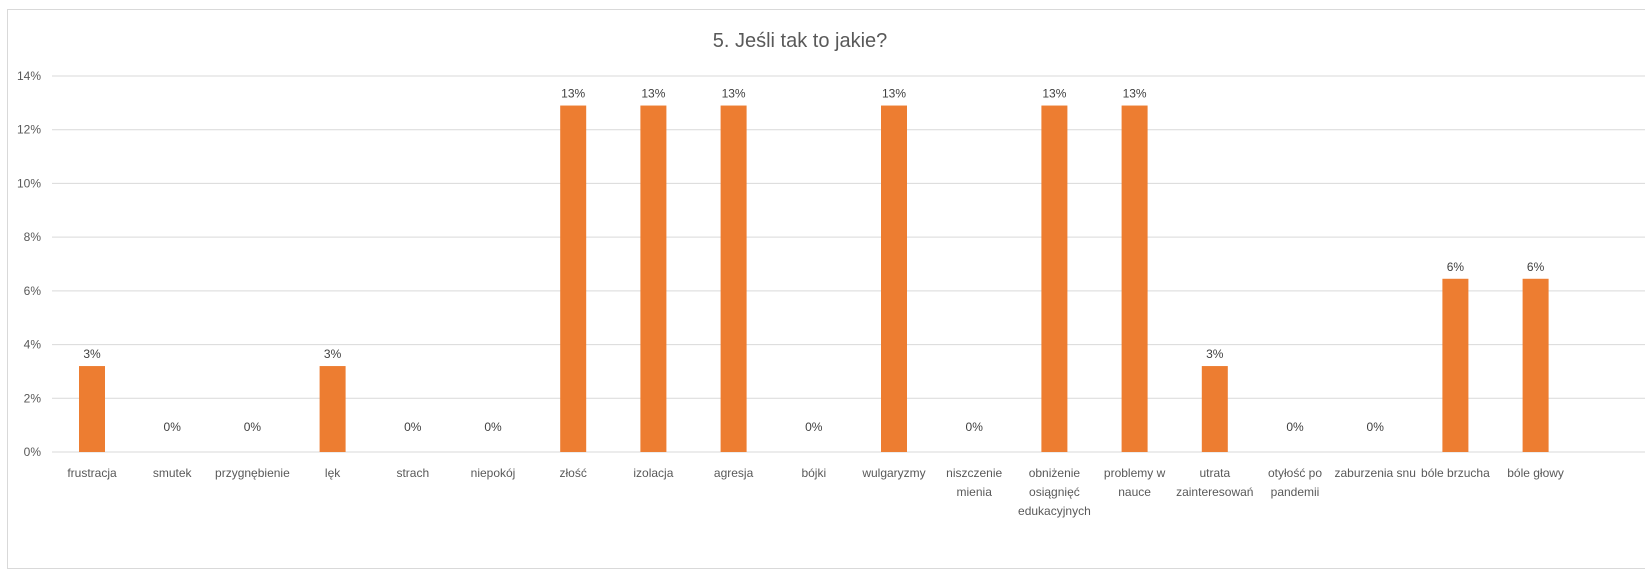 The width and height of the screenshot is (1645, 569). Describe the element at coordinates (1535, 473) in the screenshot. I see `category-label: bóle głowy` at that location.